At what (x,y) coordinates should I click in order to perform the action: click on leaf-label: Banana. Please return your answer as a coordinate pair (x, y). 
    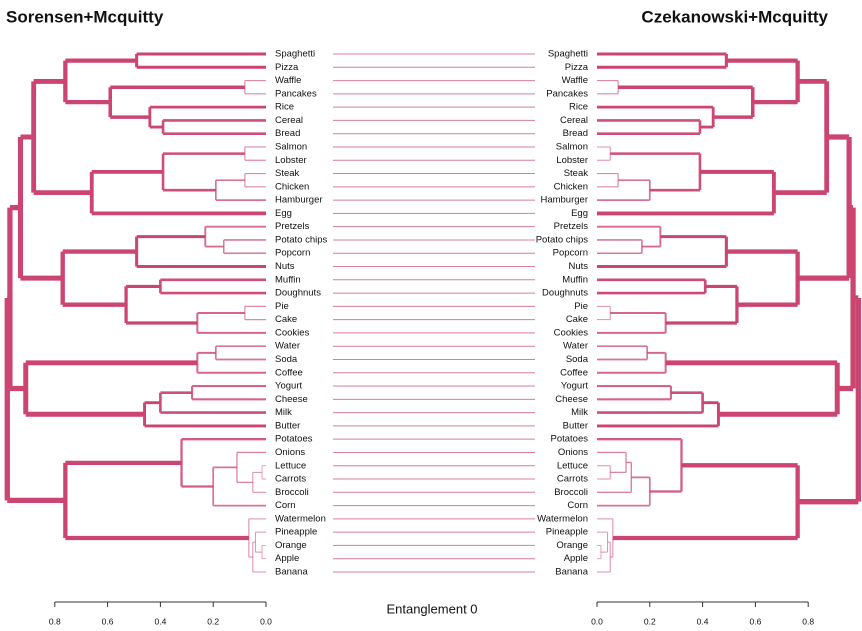
    Looking at the image, I should click on (291, 572).